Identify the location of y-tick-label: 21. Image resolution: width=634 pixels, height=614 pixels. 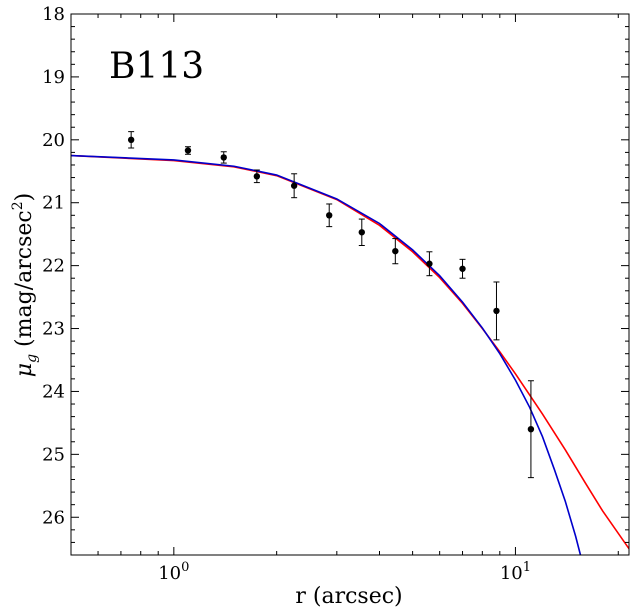
(53, 203).